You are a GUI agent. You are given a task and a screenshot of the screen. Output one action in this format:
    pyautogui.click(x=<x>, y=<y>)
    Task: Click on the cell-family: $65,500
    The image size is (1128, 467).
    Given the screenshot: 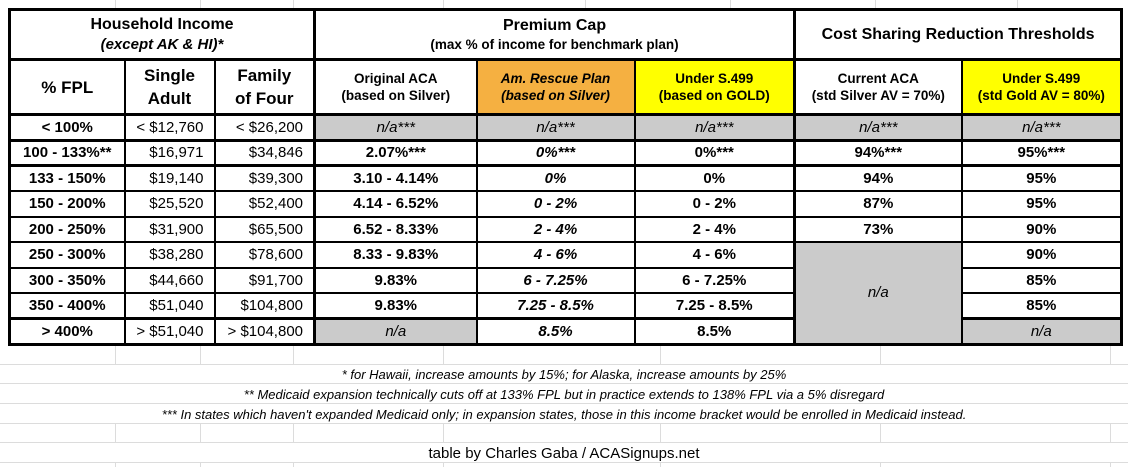 What is the action you would take?
    pyautogui.click(x=264, y=229)
    